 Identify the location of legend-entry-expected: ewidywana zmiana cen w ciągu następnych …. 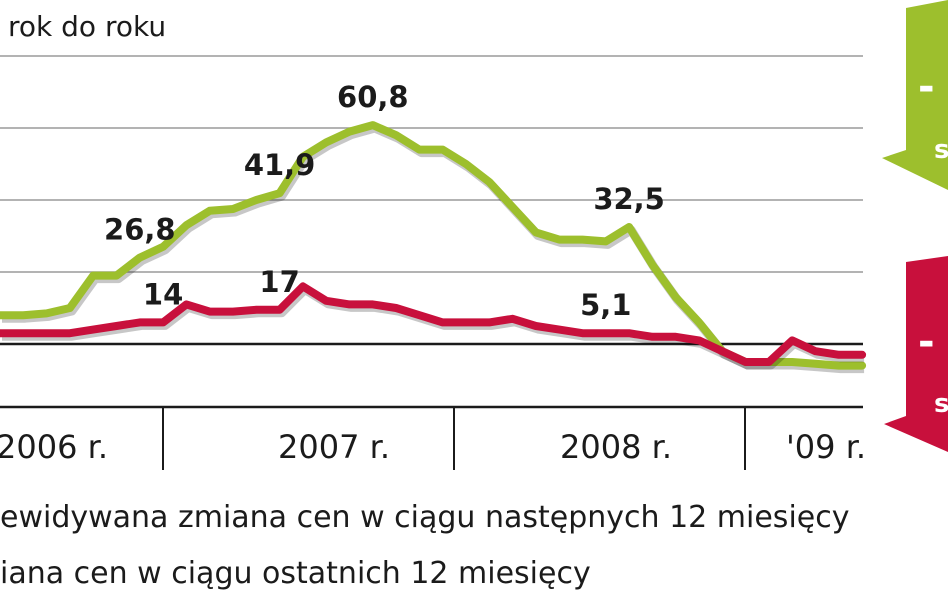
(425, 517).